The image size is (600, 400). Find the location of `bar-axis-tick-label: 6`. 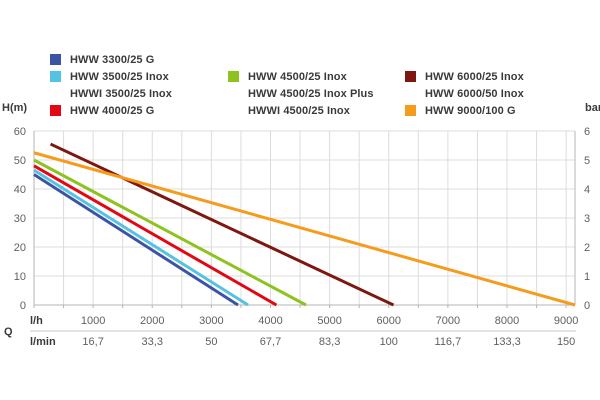

bar-axis-tick-label: 6 is located at coordinates (587, 132).